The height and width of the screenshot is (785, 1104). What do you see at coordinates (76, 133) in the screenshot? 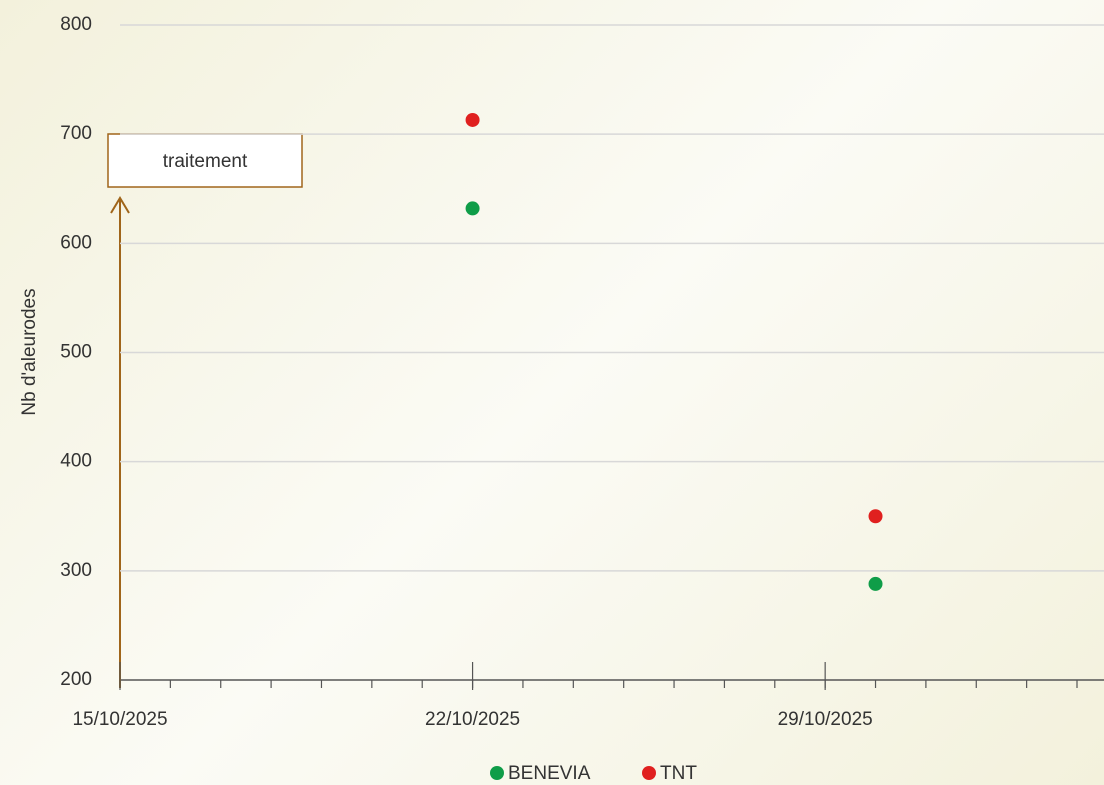
I see `y-tick-label: 700` at bounding box center [76, 133].